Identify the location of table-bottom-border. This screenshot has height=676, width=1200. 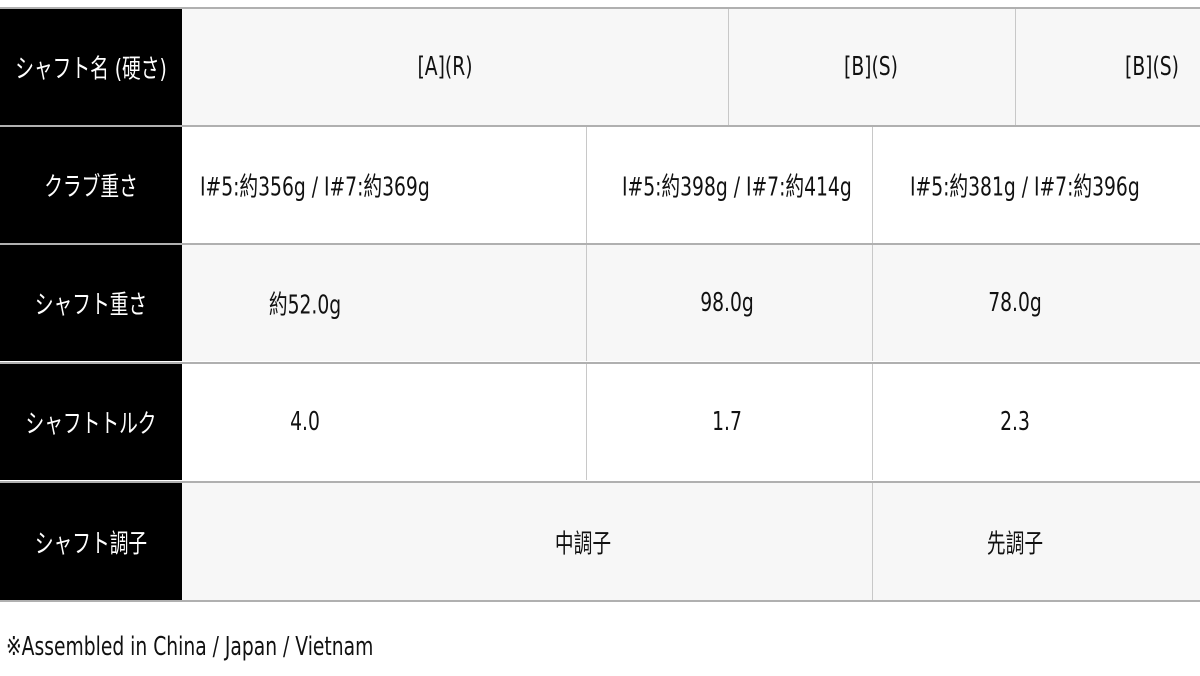
(600, 601).